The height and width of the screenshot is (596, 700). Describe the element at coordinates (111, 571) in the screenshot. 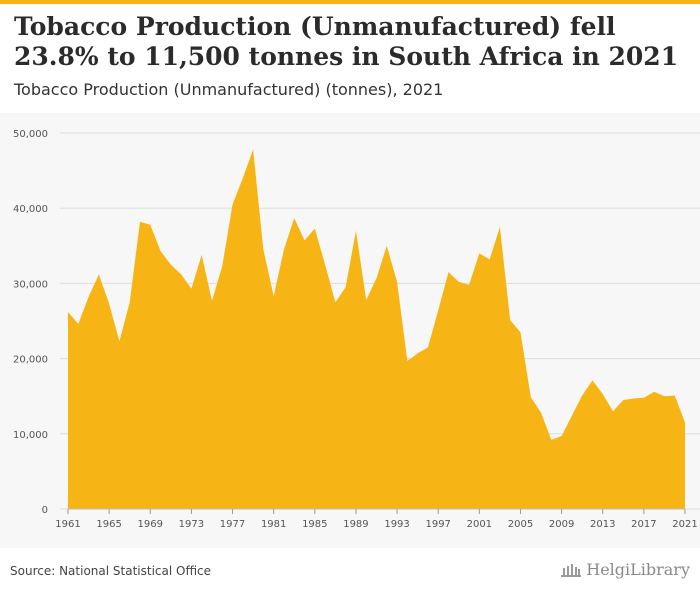

I see `source-note: Source: National Statistical Office` at that location.